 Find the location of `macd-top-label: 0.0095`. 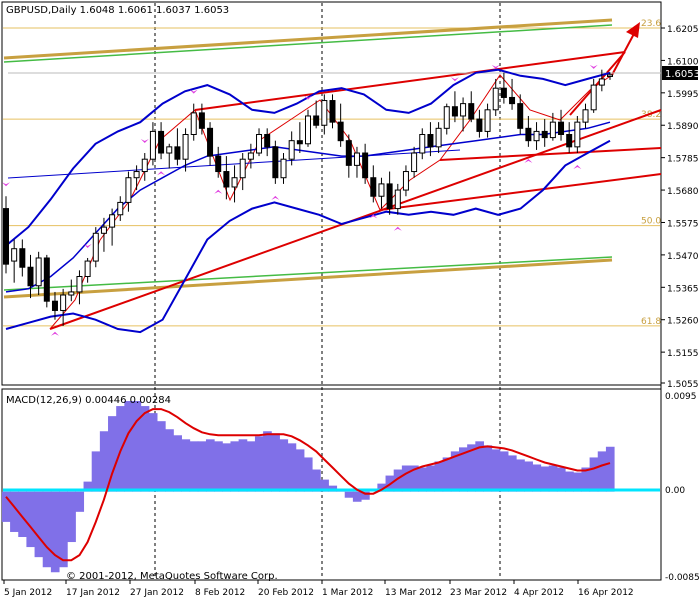

macd-top-label: 0.0095 is located at coordinates (681, 397).